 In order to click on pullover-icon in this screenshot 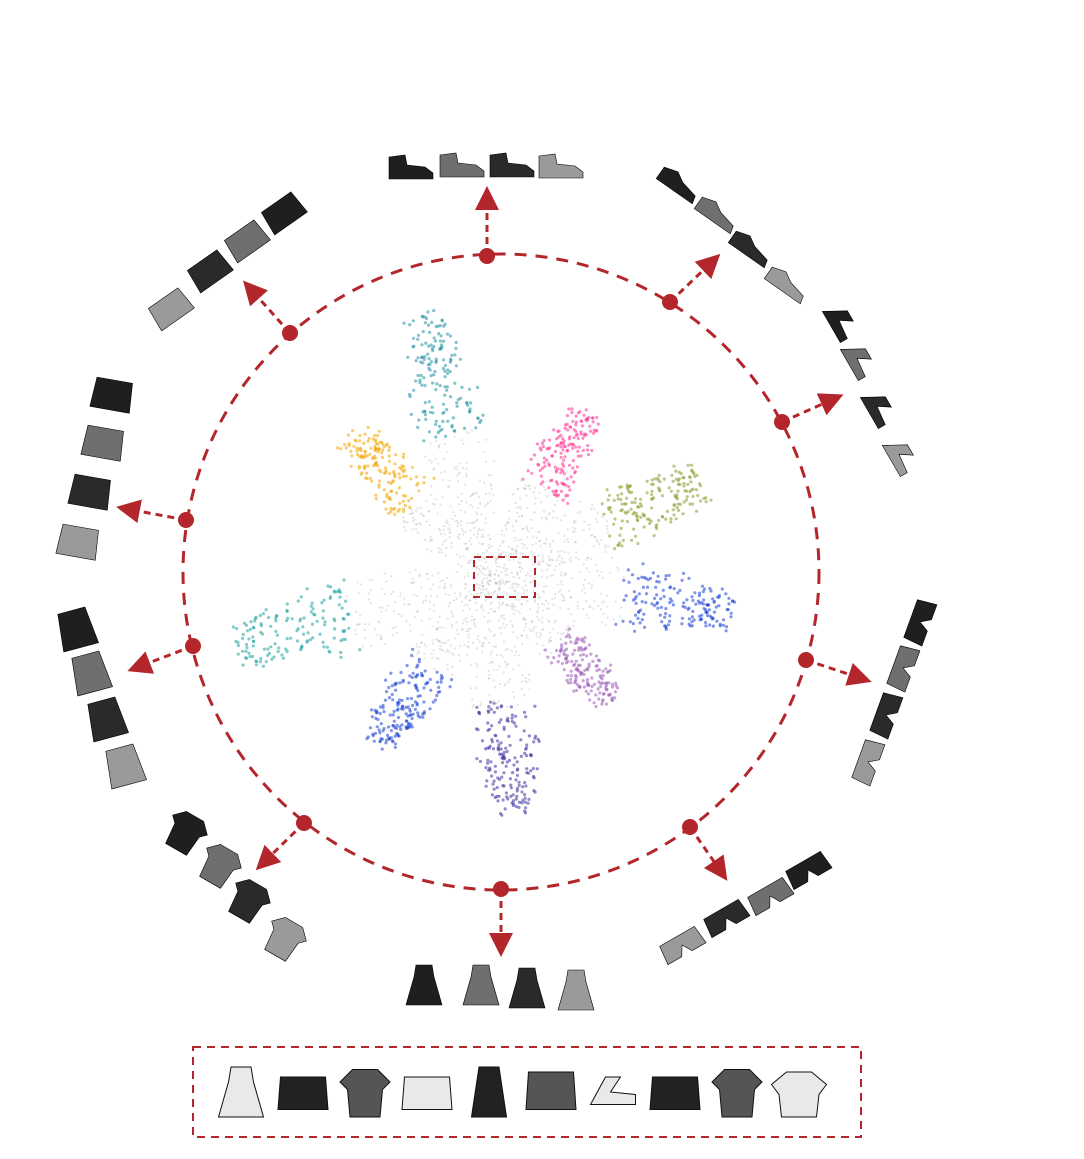, I will do `click(551, 1090)`.